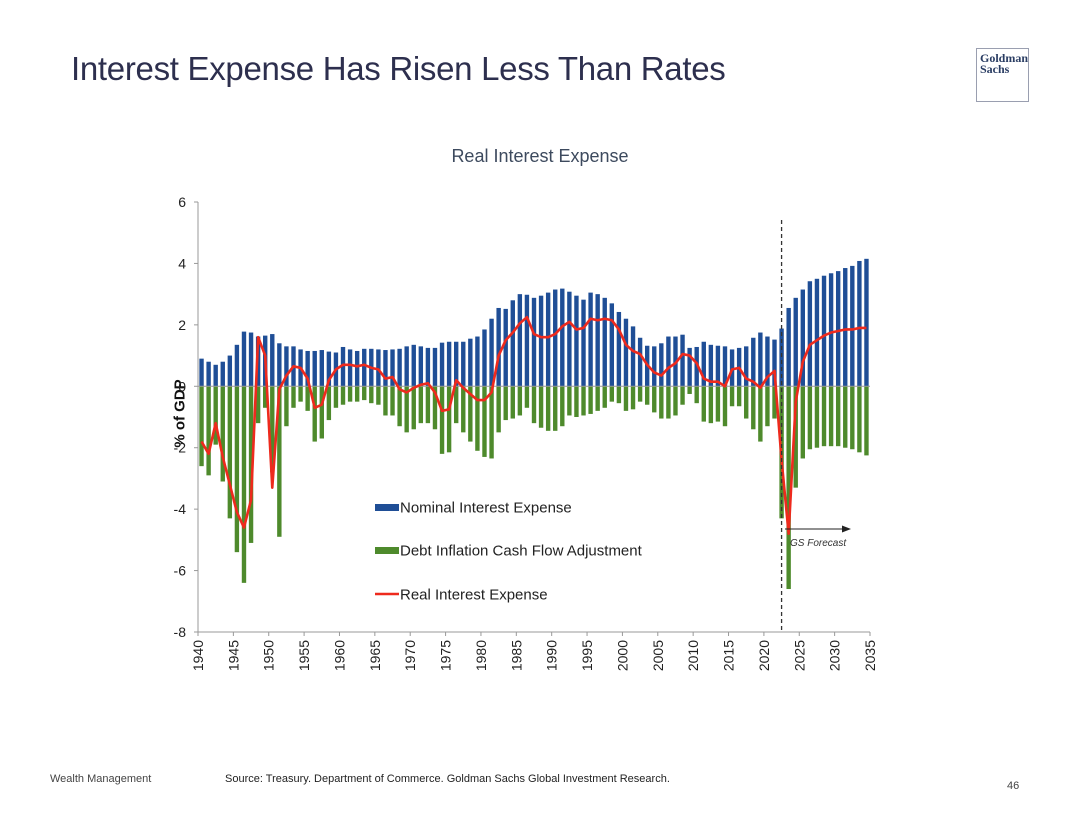 The width and height of the screenshot is (1080, 835). Describe the element at coordinates (304, 655) in the screenshot. I see `x-tick-label: 1955` at that location.